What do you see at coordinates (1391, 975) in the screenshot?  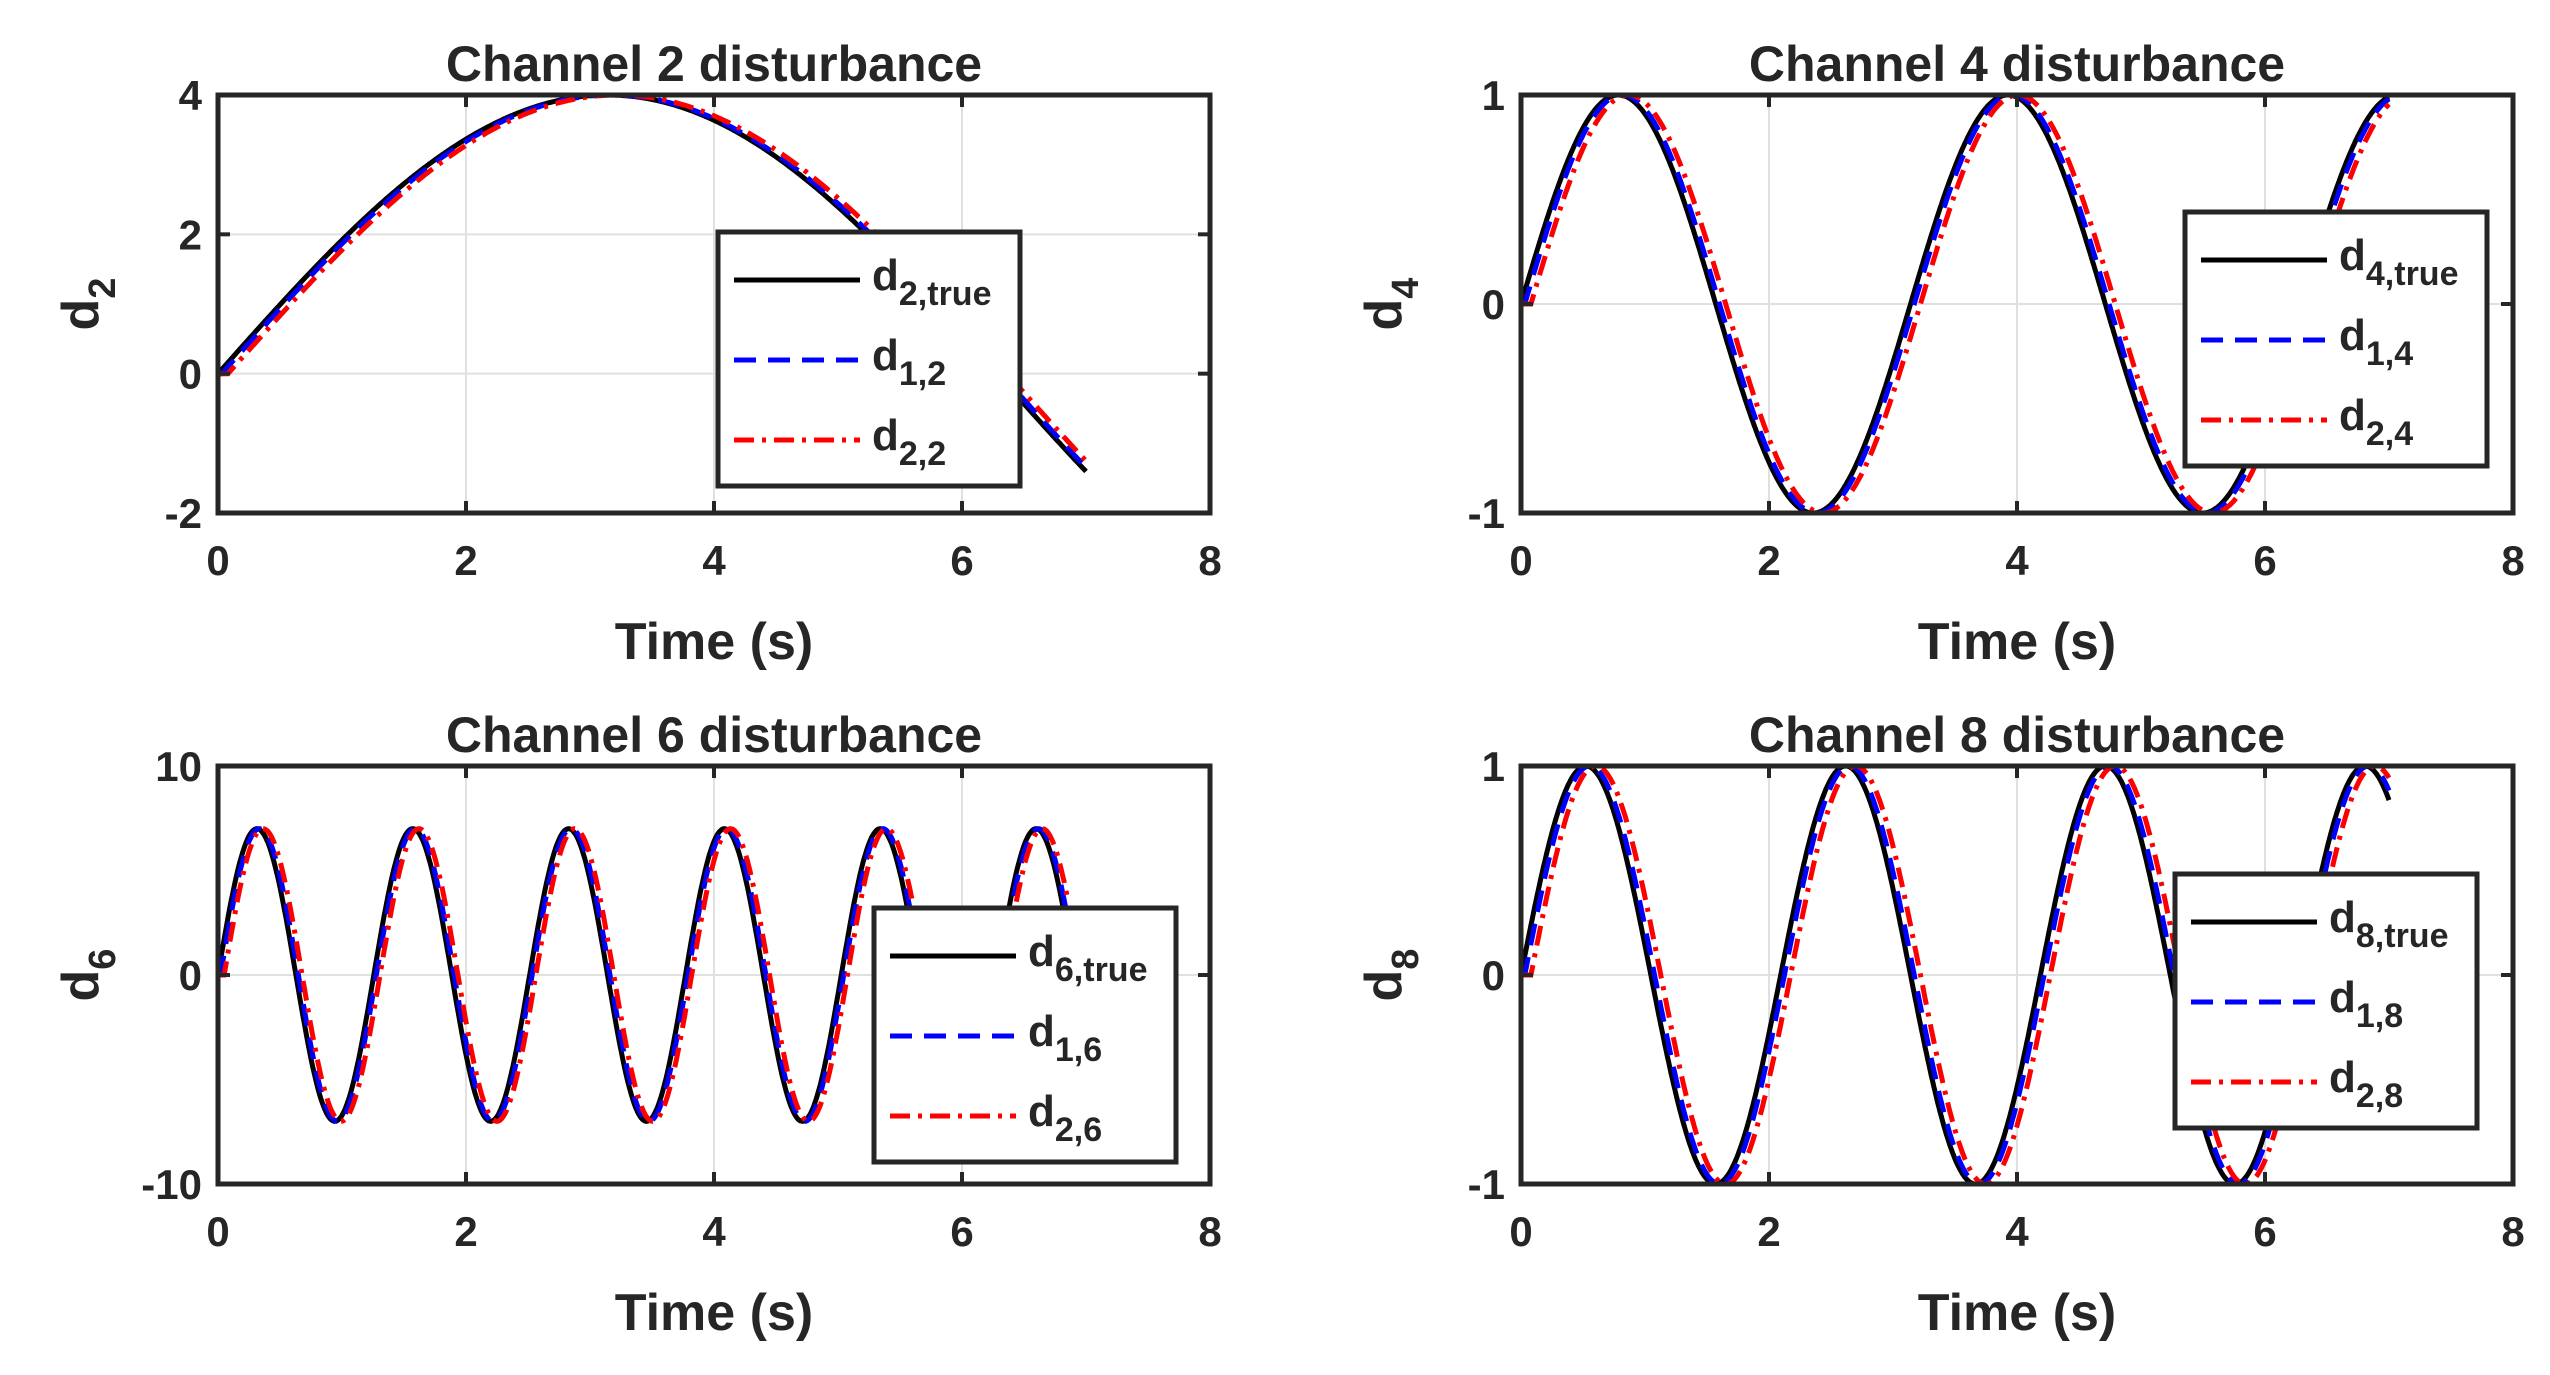 I see `y-axis-label: d8` at bounding box center [1391, 975].